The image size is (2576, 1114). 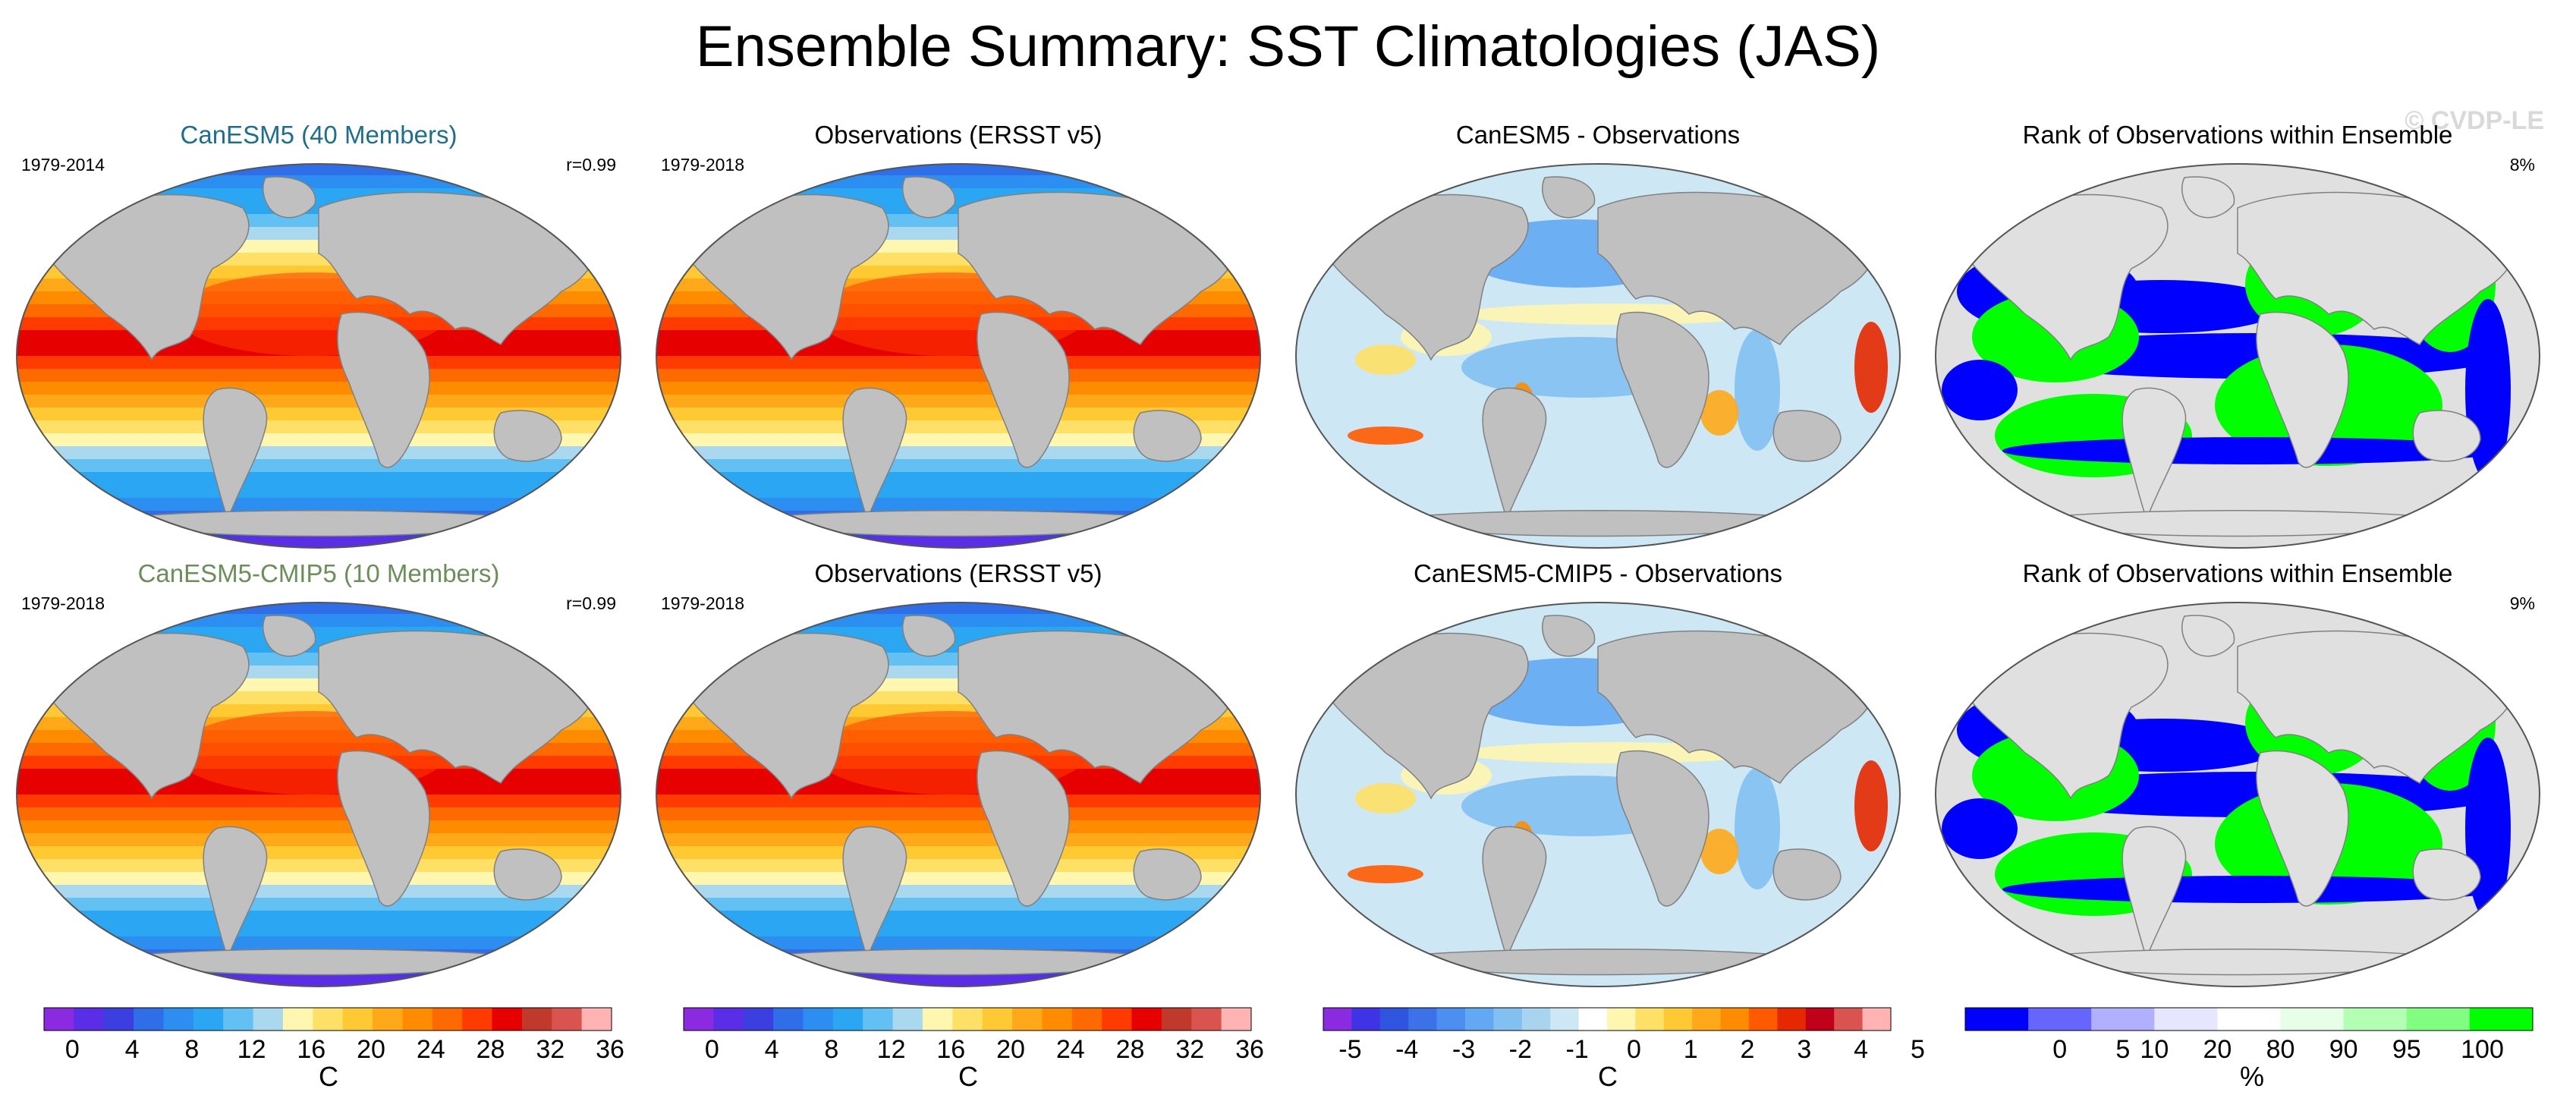 What do you see at coordinates (1598, 135) in the screenshot?
I see `panel-title: CanESM5 - Observations` at bounding box center [1598, 135].